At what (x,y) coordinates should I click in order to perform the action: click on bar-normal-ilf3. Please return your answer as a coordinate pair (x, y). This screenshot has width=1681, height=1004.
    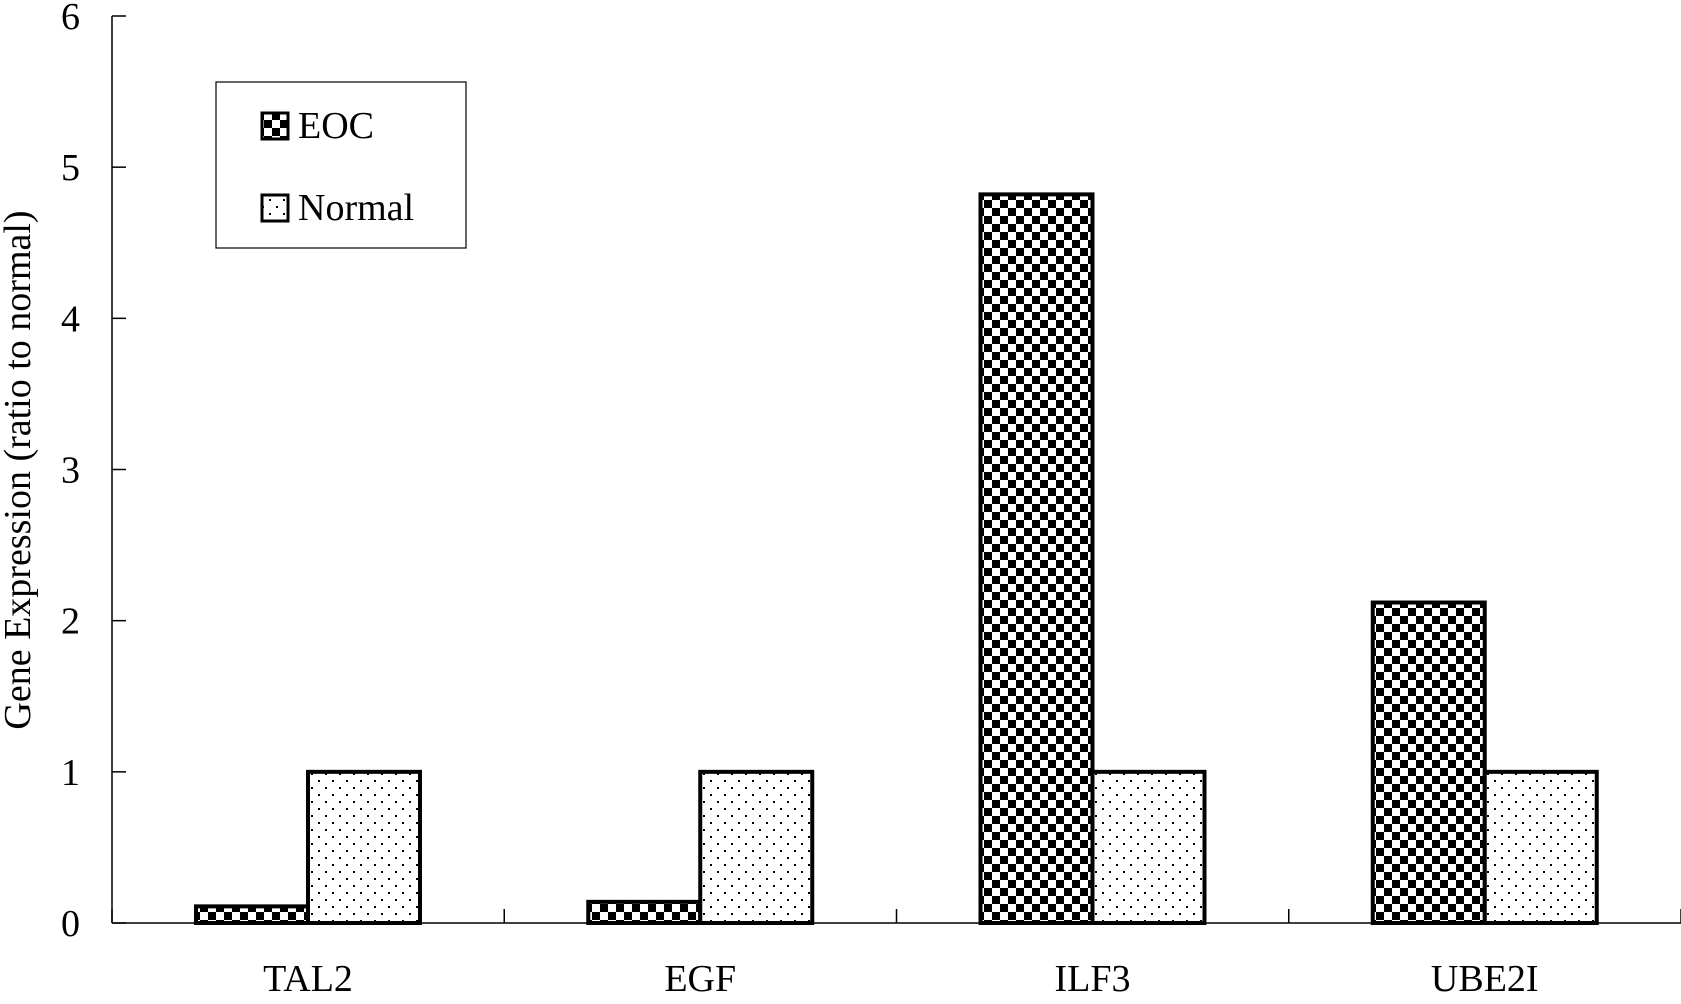
    Looking at the image, I should click on (1148, 847).